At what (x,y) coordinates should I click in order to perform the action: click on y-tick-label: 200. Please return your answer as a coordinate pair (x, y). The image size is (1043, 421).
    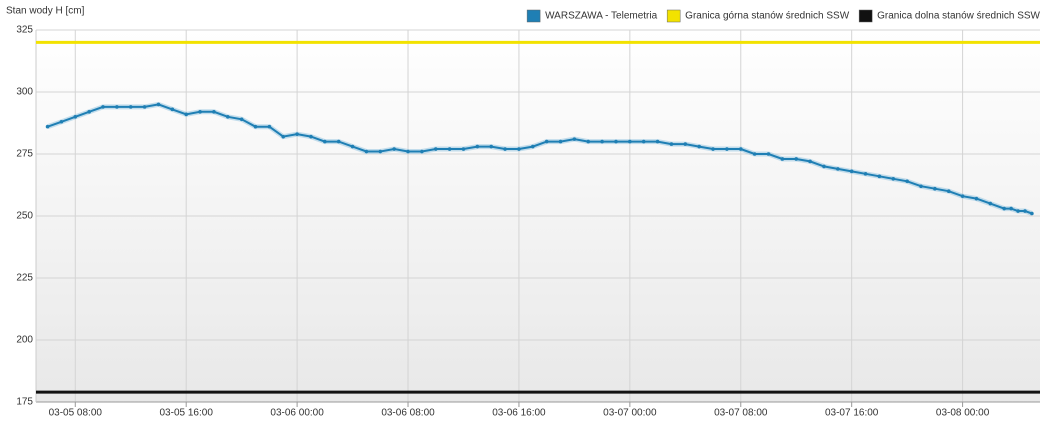
    Looking at the image, I should click on (24, 340).